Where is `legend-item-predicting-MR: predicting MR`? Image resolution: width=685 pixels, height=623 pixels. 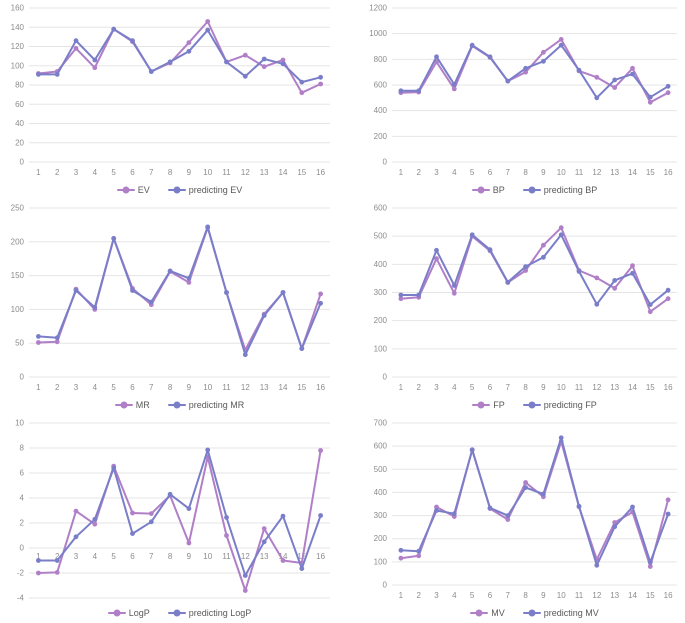
legend-item-predicting-MR: predicting MR is located at coordinates (205, 405).